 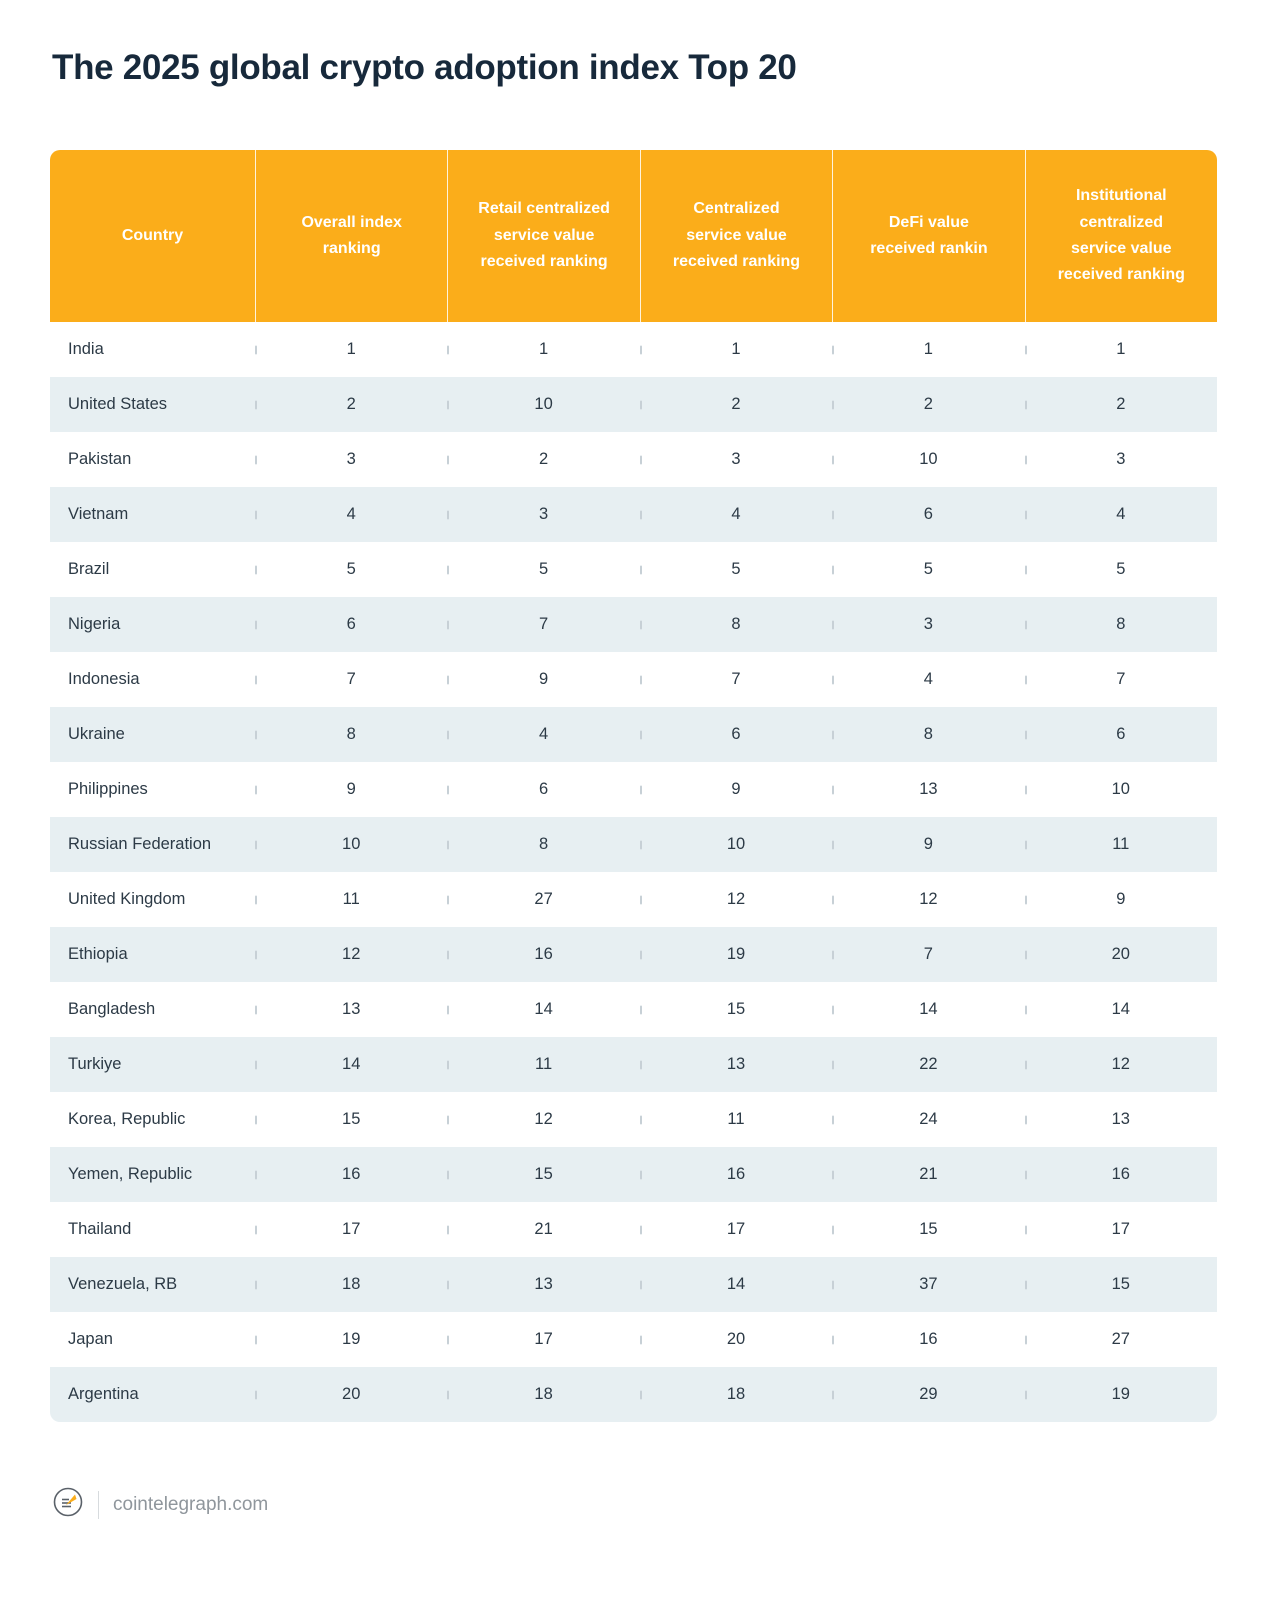 I want to click on rank-value: 9, so click(x=928, y=844).